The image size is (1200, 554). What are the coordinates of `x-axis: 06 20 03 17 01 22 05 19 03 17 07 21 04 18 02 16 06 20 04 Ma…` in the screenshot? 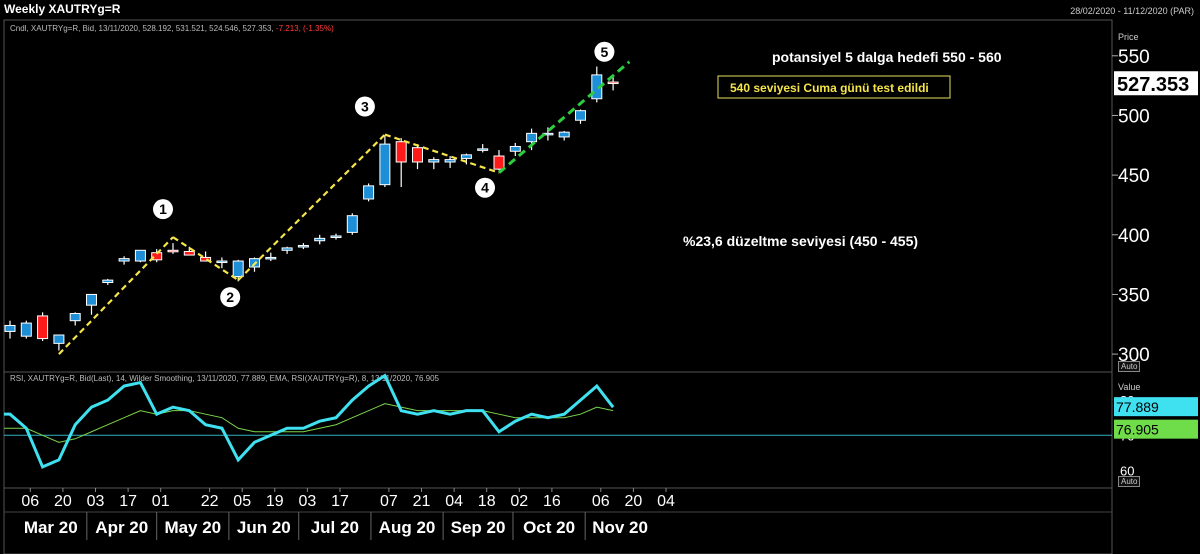 It's located at (348, 514).